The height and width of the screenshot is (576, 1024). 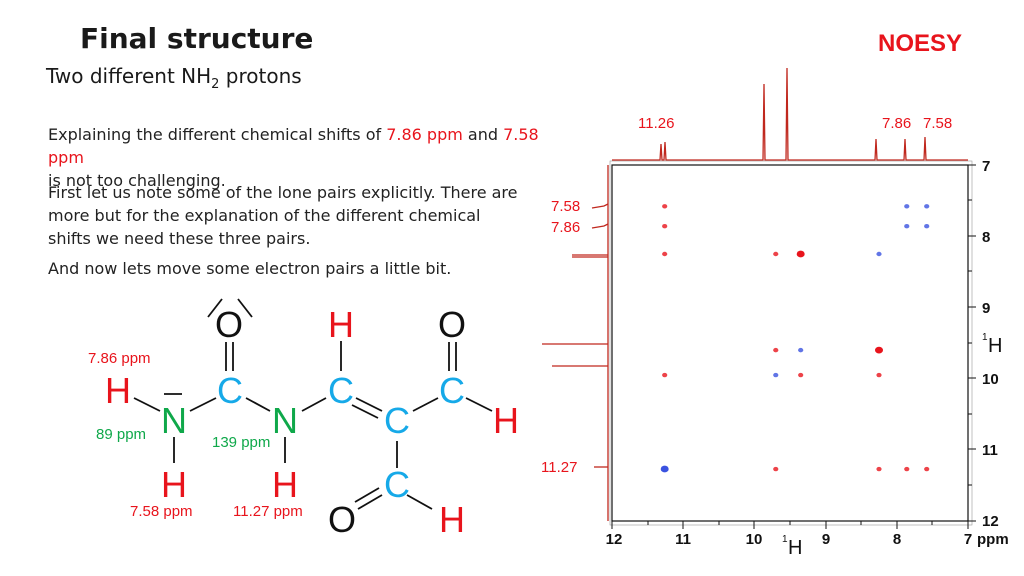 What do you see at coordinates (986, 237) in the screenshot?
I see `y-tick-8: 8` at bounding box center [986, 237].